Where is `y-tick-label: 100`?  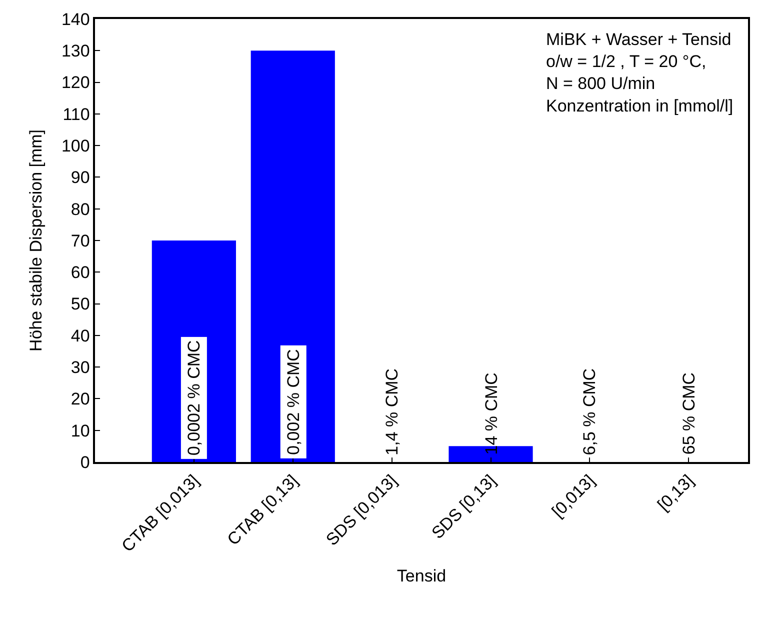 y-tick-label: 100 is located at coordinates (75, 146).